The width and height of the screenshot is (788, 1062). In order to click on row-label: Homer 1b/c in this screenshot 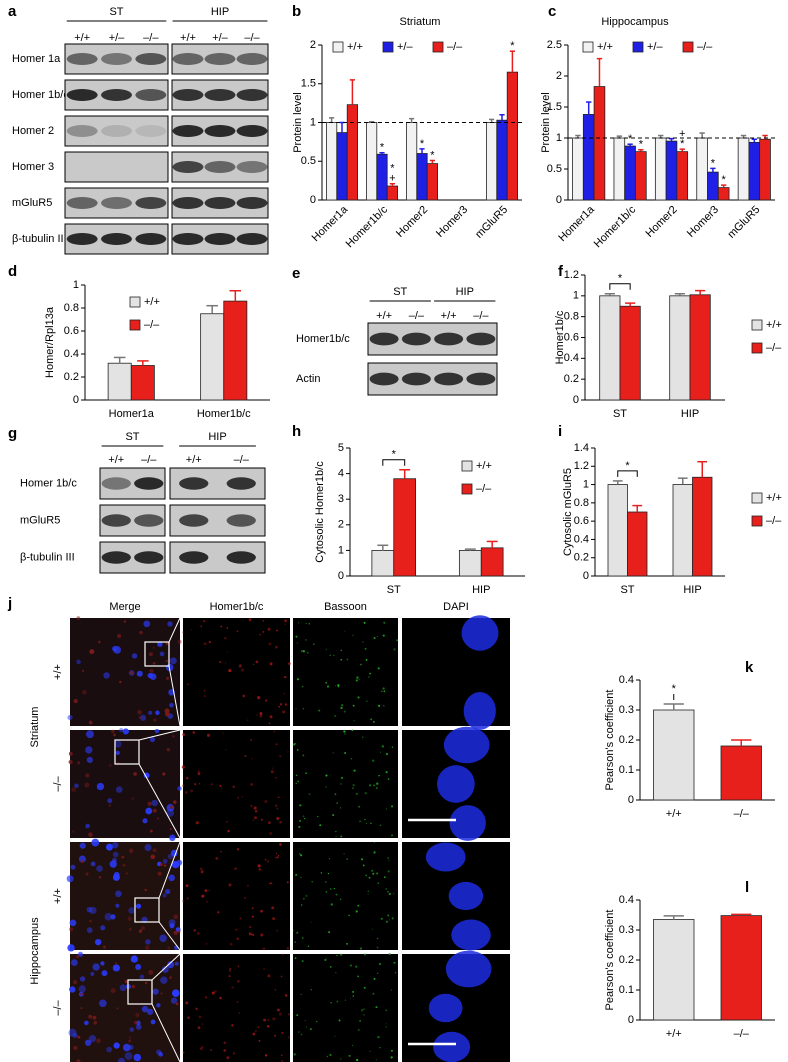, I will do `click(40, 95)`.